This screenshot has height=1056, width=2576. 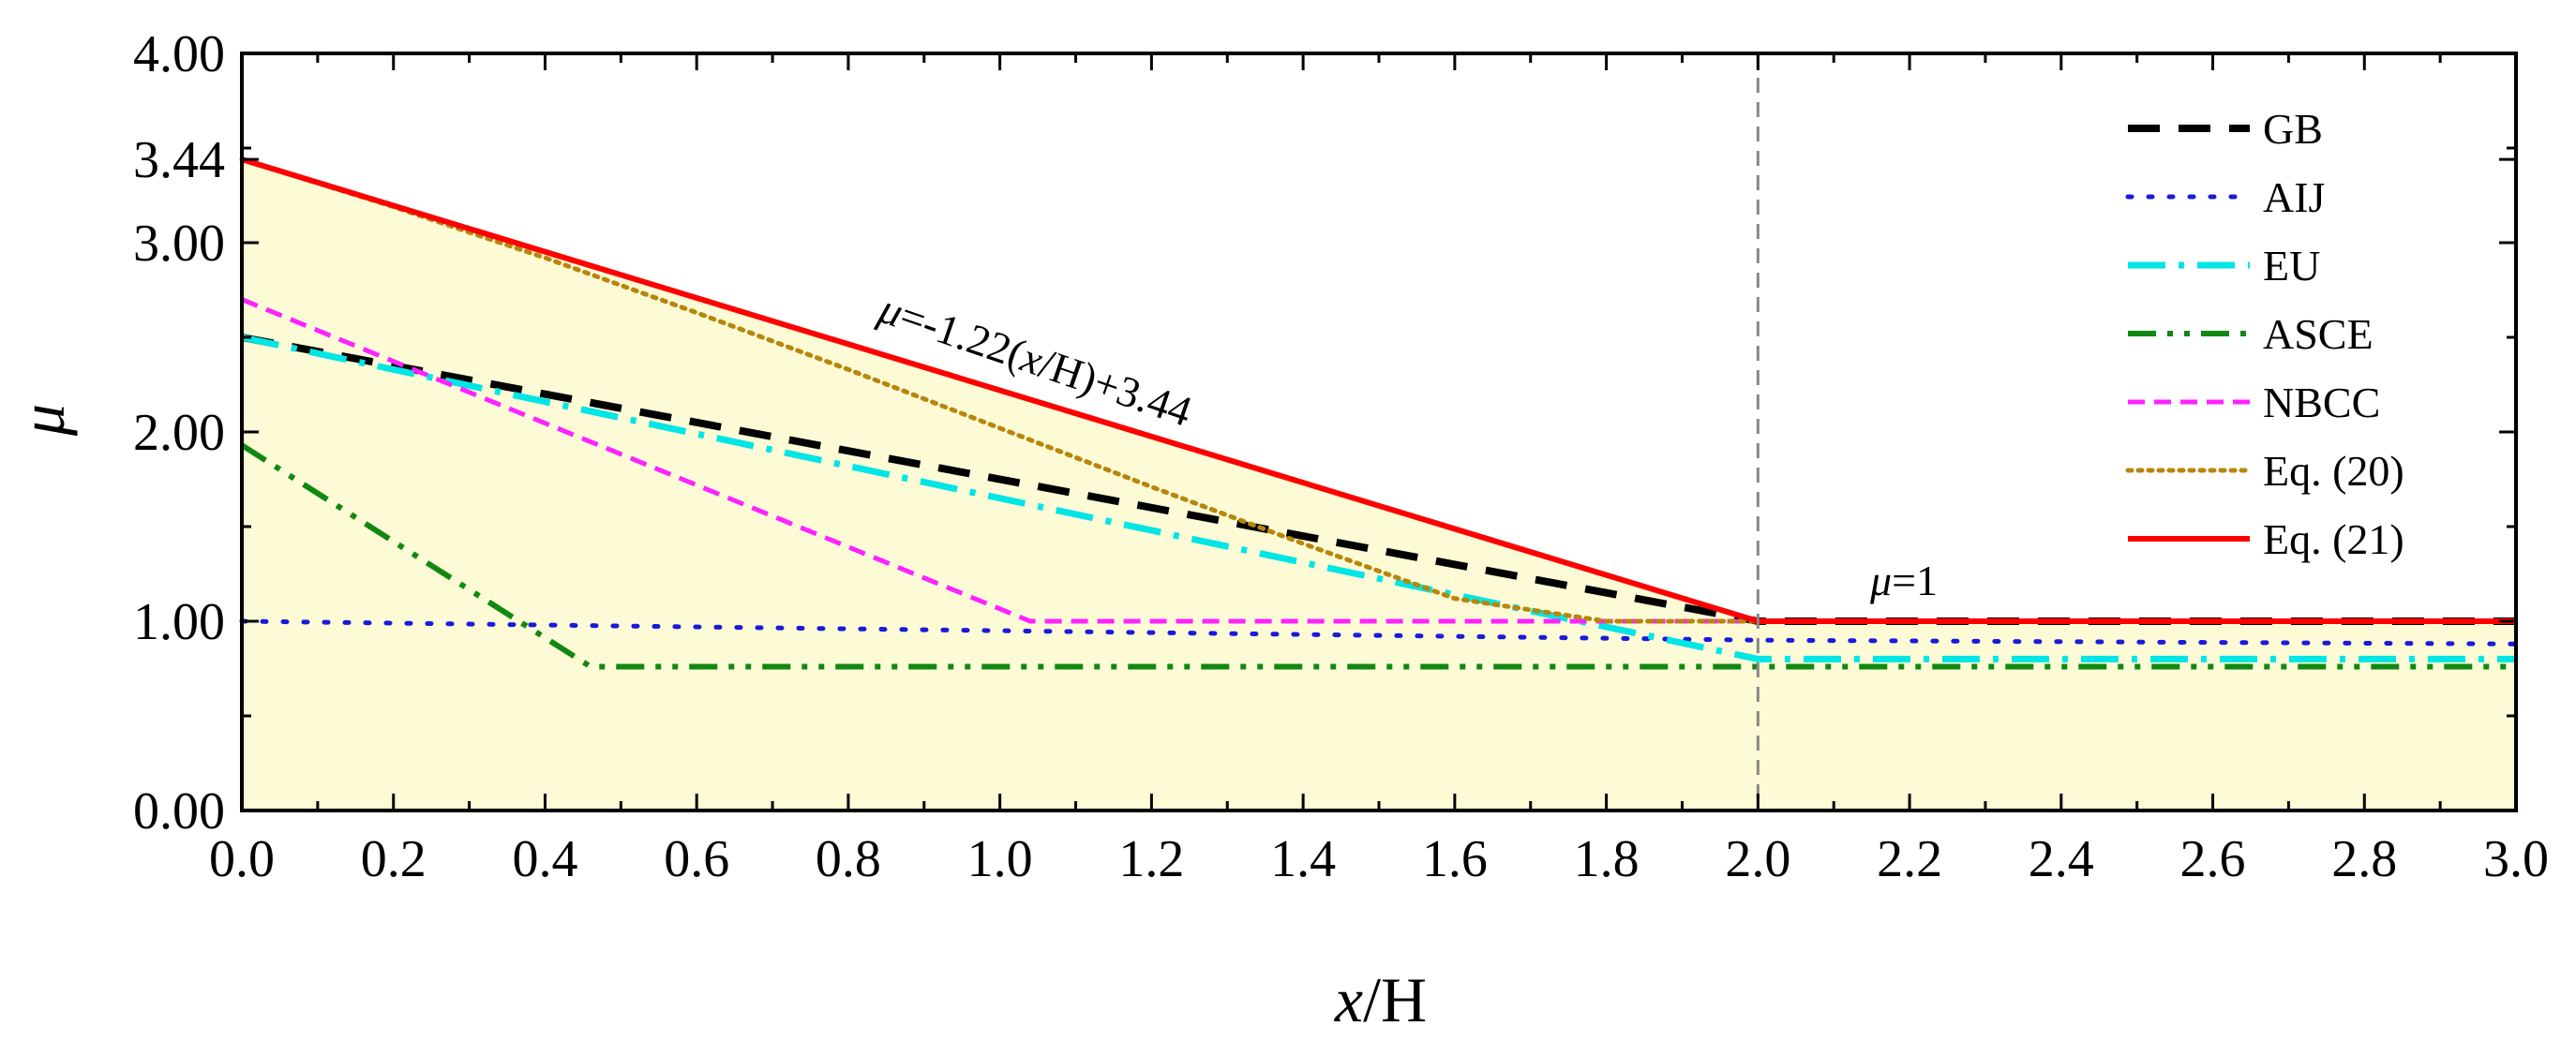 What do you see at coordinates (179, 160) in the screenshot?
I see `y-tick-label: 3.44` at bounding box center [179, 160].